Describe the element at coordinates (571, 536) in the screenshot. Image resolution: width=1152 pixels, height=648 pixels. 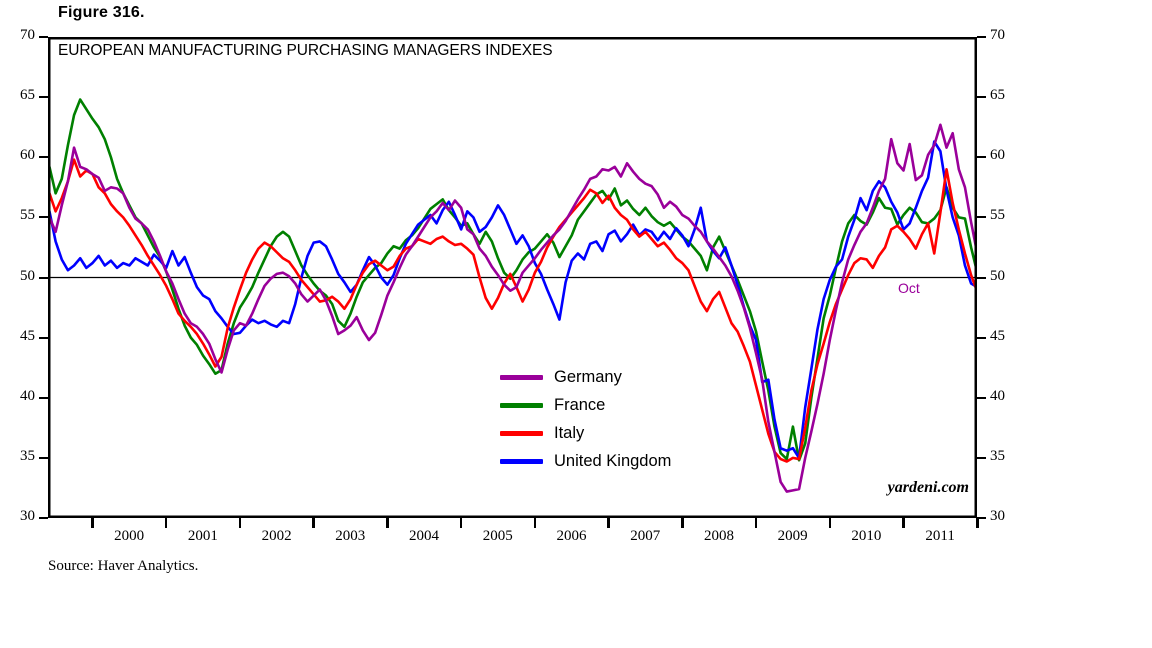
I see `x-axis-label-2006: 2006` at that location.